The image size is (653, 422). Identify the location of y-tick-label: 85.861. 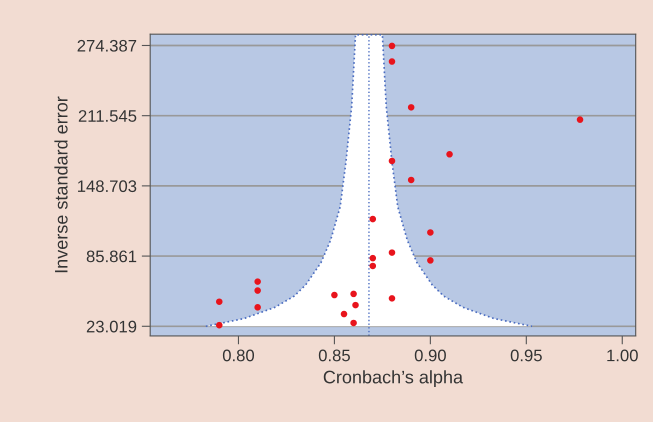
(111, 256).